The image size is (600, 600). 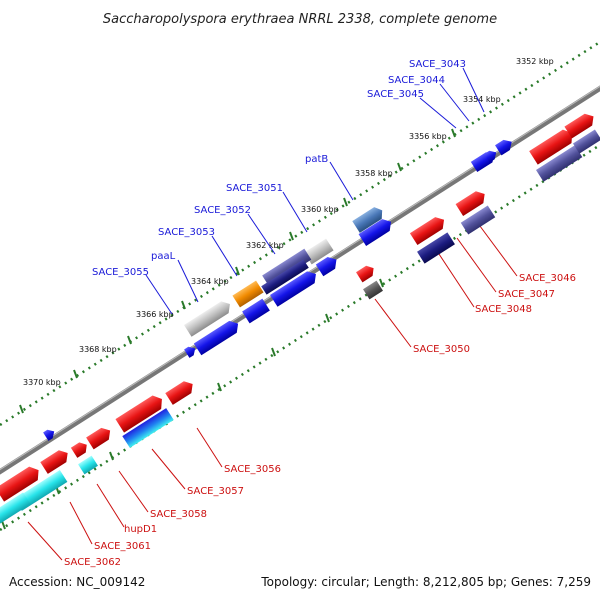 I want to click on tick-label: 3366 kbp, so click(x=155, y=314).